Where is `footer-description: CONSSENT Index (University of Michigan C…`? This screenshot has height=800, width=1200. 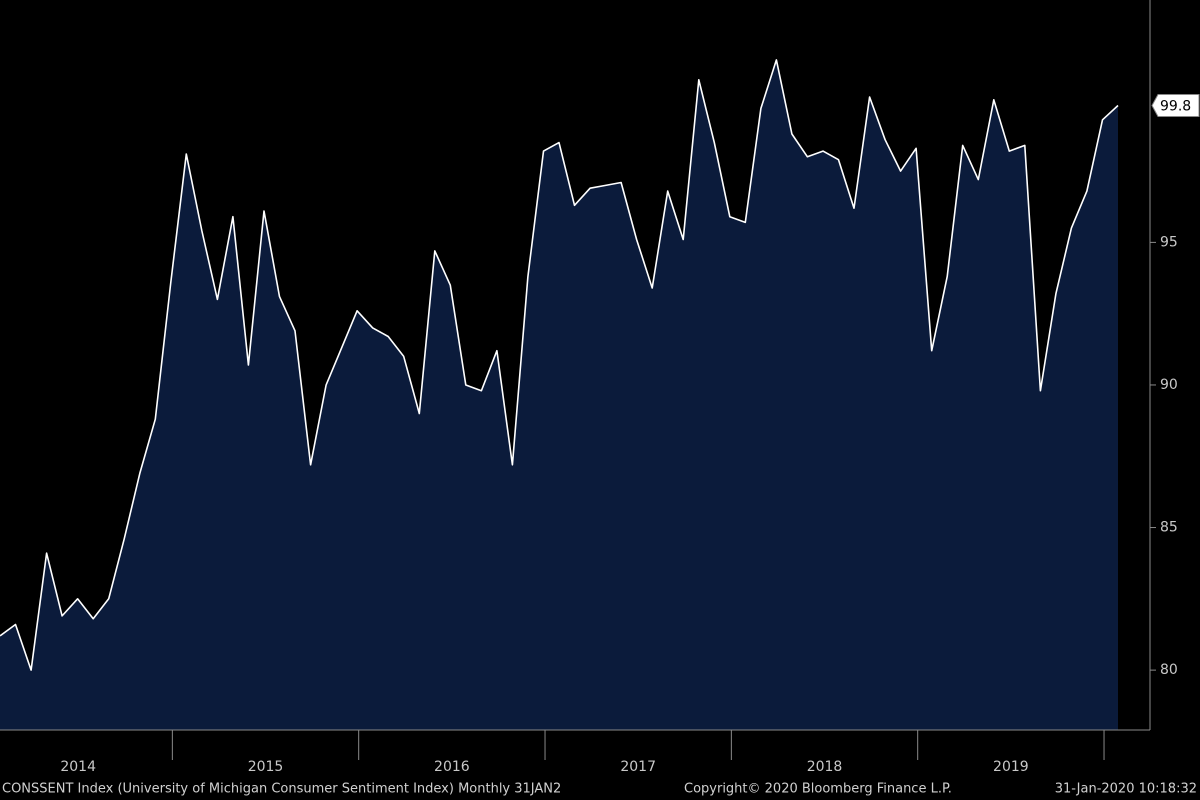 footer-description: CONSSENT Index (University of Michigan C… is located at coordinates (281, 789).